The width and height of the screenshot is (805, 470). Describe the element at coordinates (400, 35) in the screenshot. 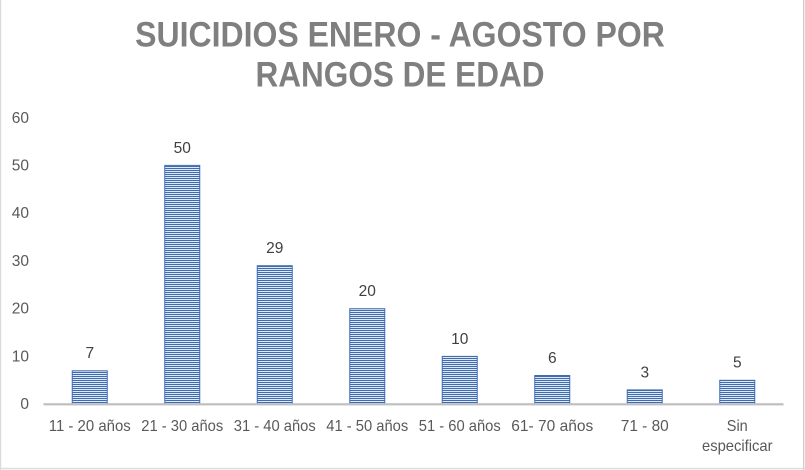

I see `svg-text: SUICIDIOS ENERO - AGOSTO POR` at that location.